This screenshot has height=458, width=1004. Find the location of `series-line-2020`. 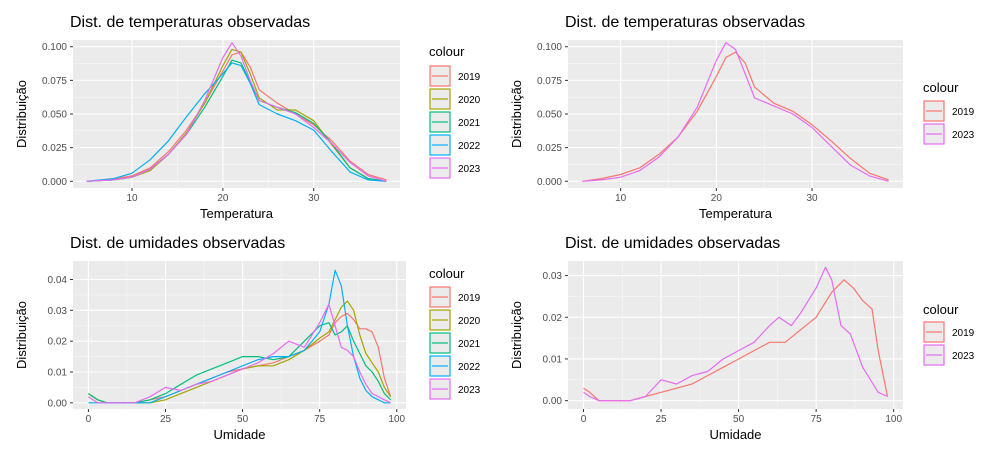

series-line-2020 is located at coordinates (236, 115).